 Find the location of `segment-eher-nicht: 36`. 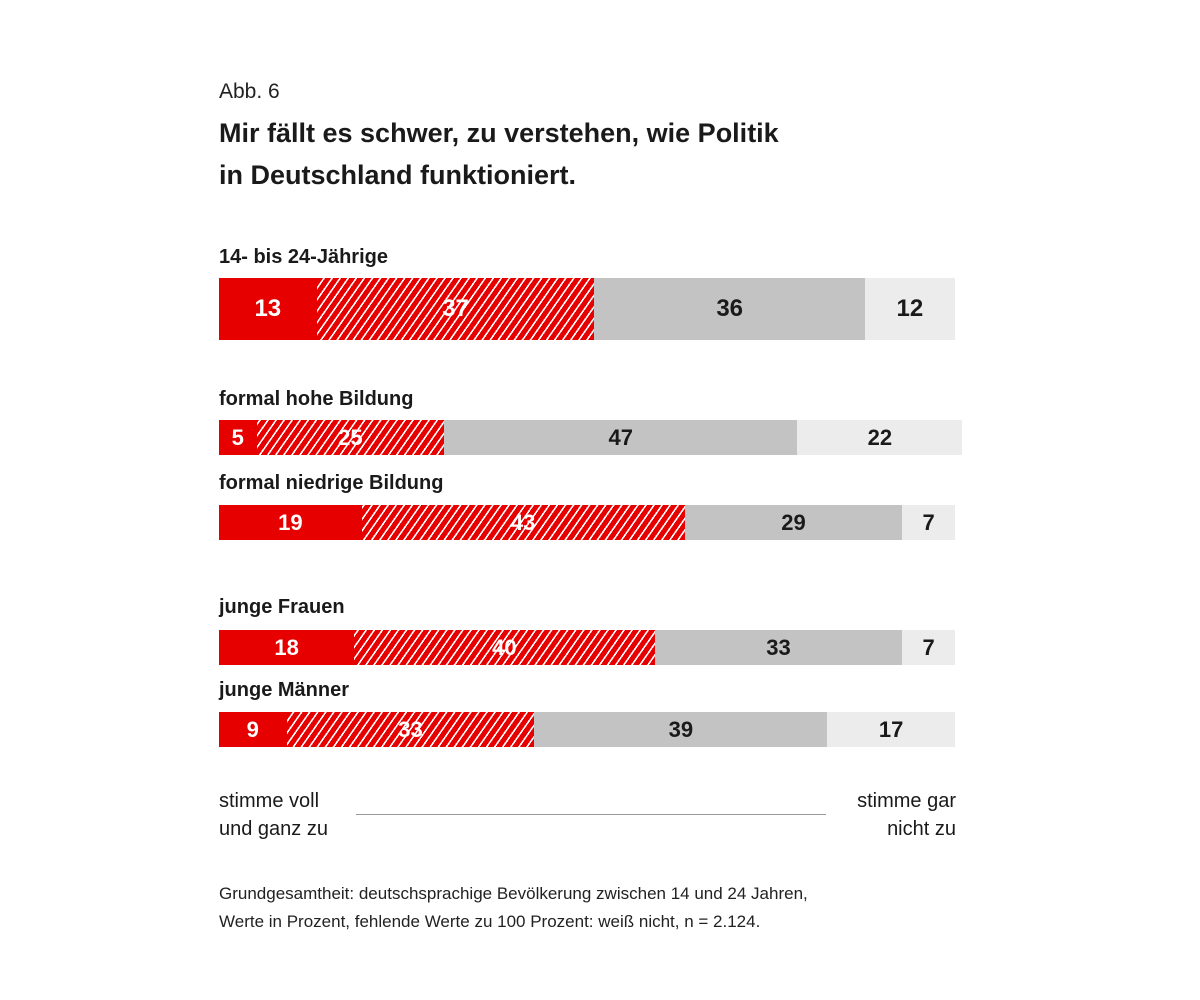

segment-eher-nicht: 36 is located at coordinates (729, 309).